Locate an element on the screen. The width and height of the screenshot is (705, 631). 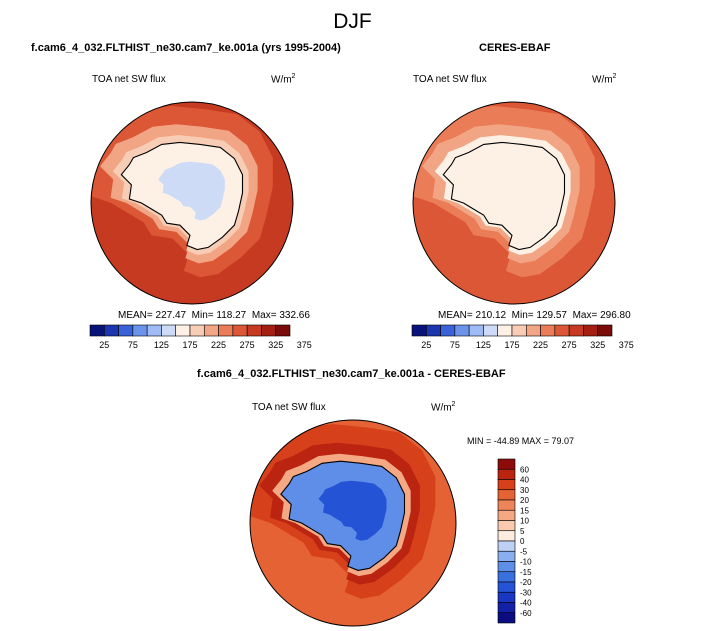
panel2-variable-label: TOA net SW flux is located at coordinates (450, 79).